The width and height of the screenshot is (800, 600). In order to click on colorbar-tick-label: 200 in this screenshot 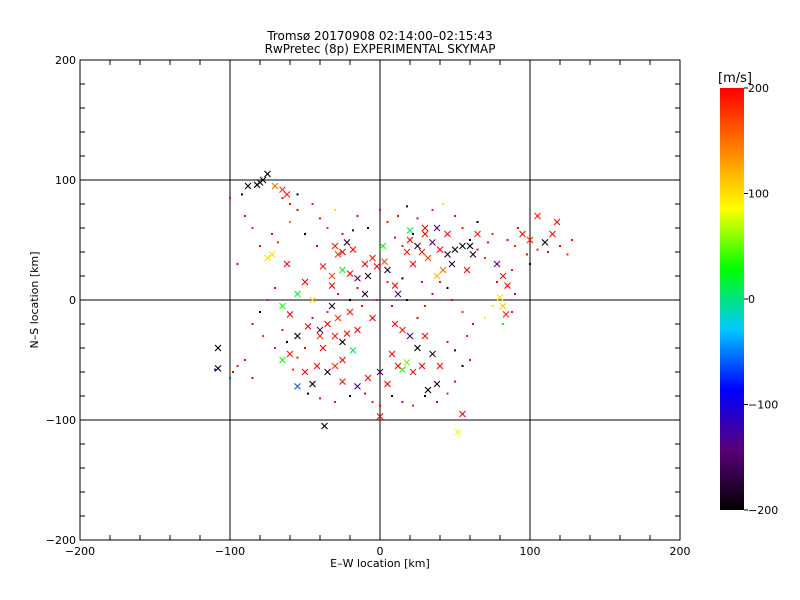, I will do `click(758, 88)`.